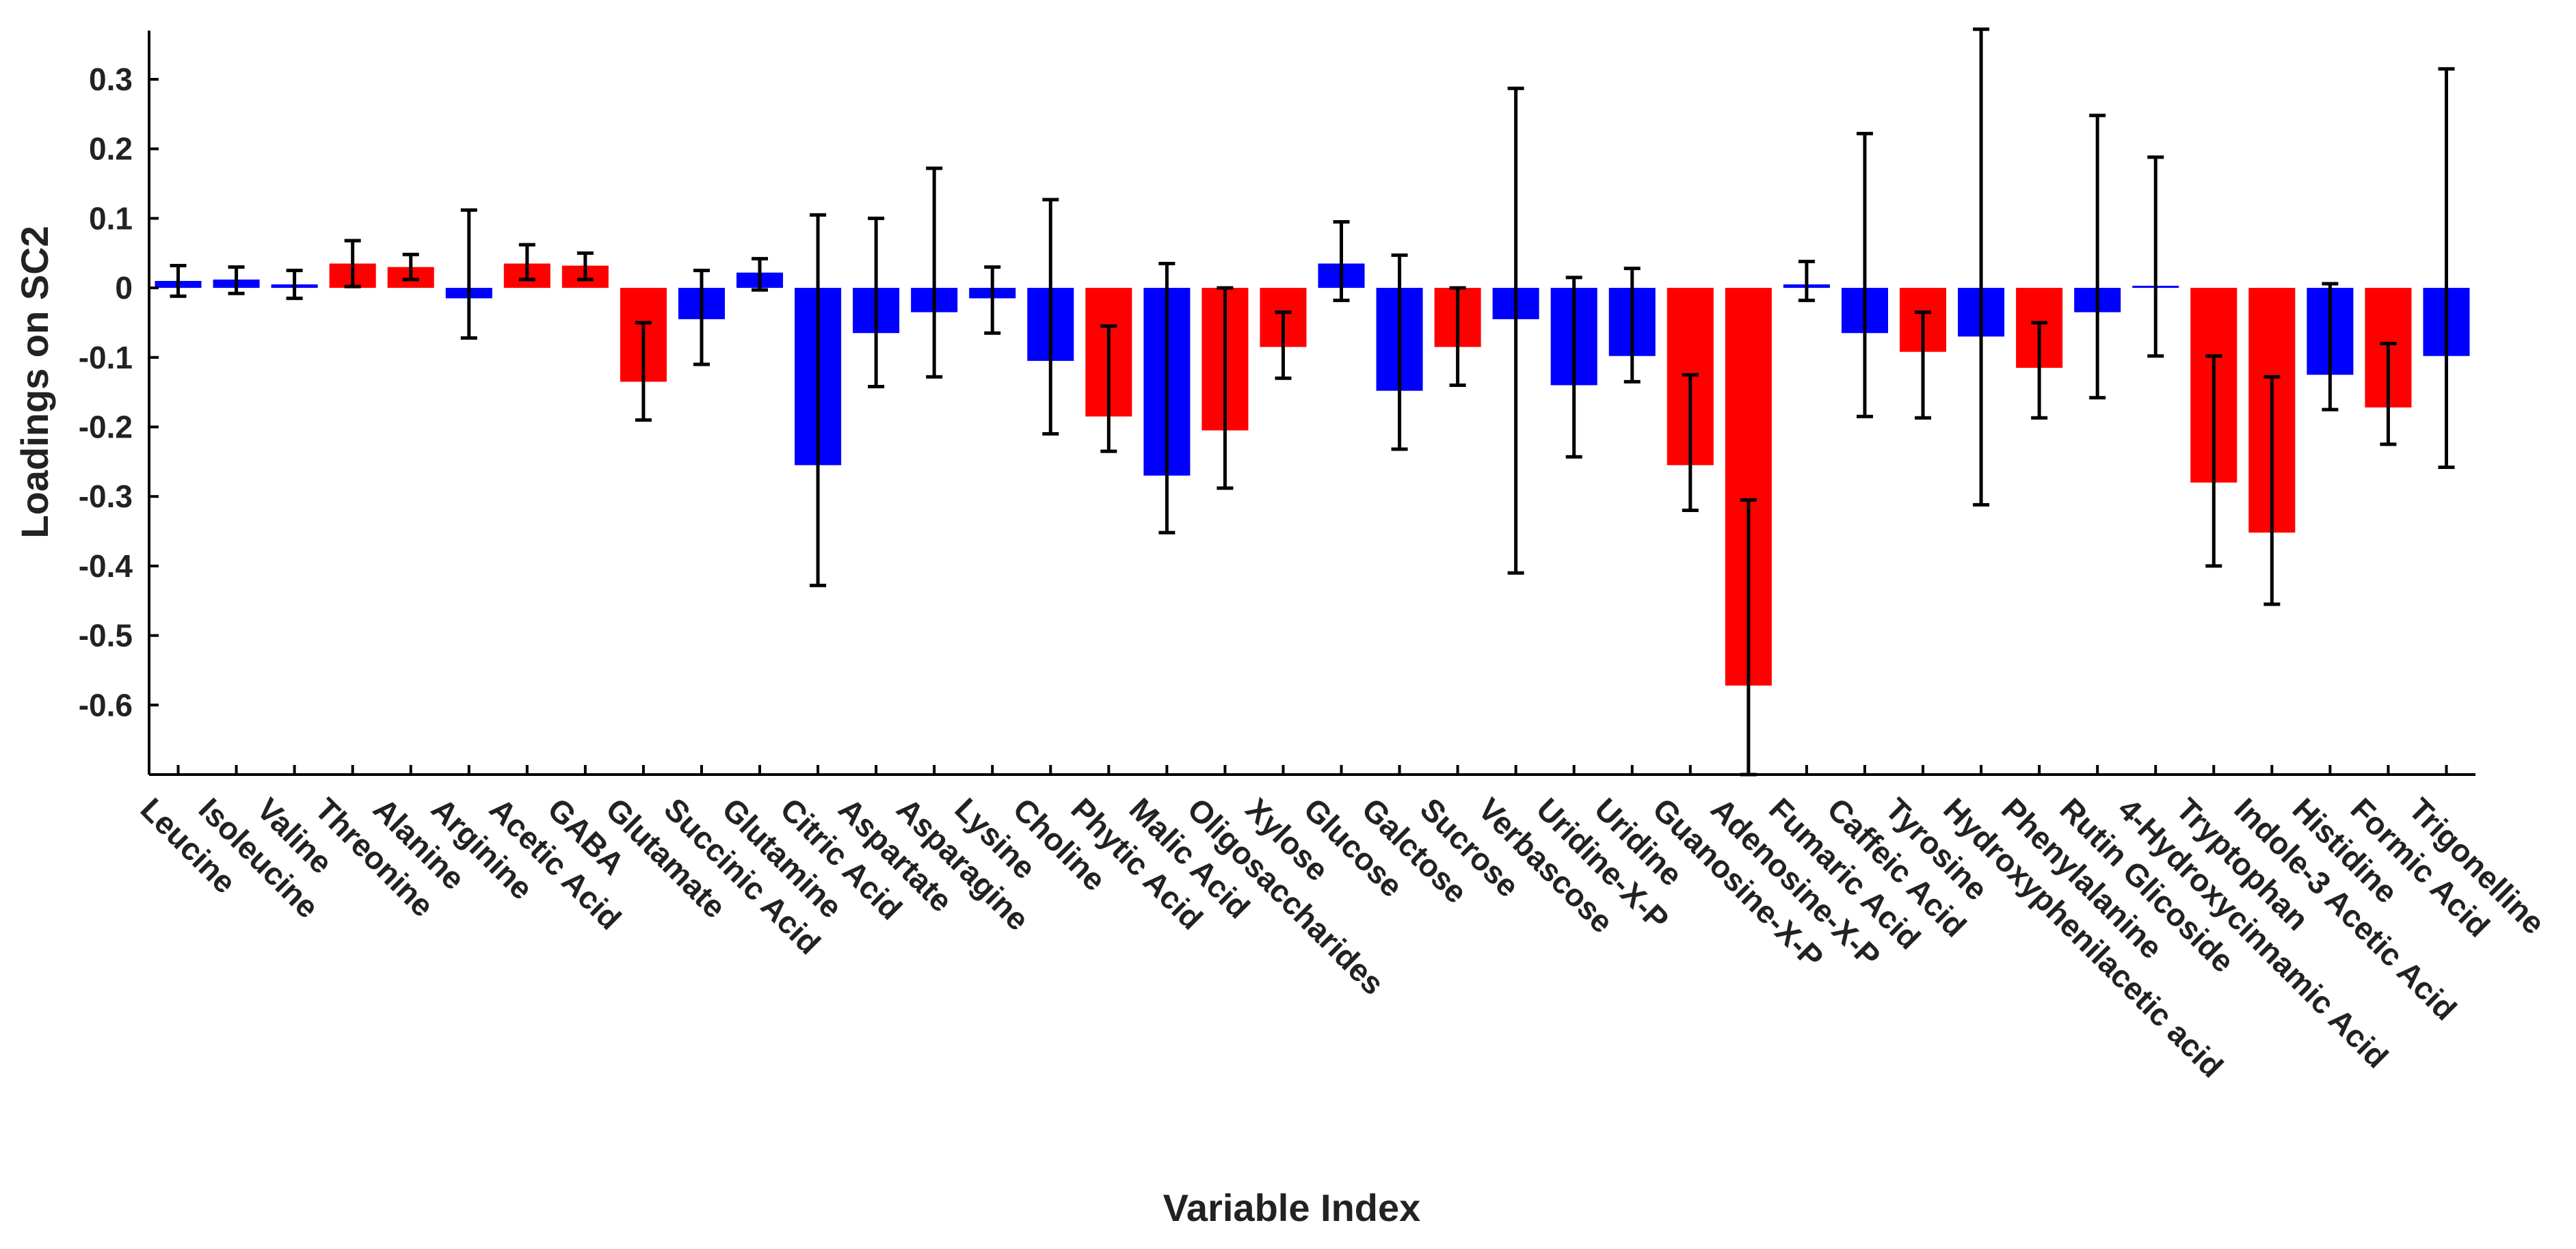 The image size is (2576, 1249). I want to click on y-tick-label: -0.5, so click(106, 636).